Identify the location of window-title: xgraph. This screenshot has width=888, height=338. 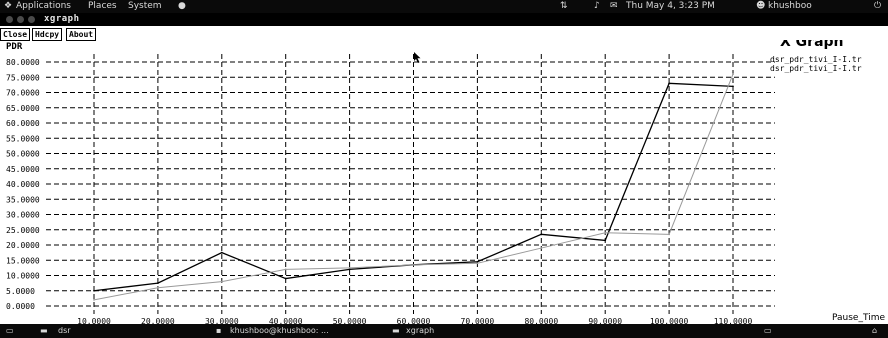
(62, 19).